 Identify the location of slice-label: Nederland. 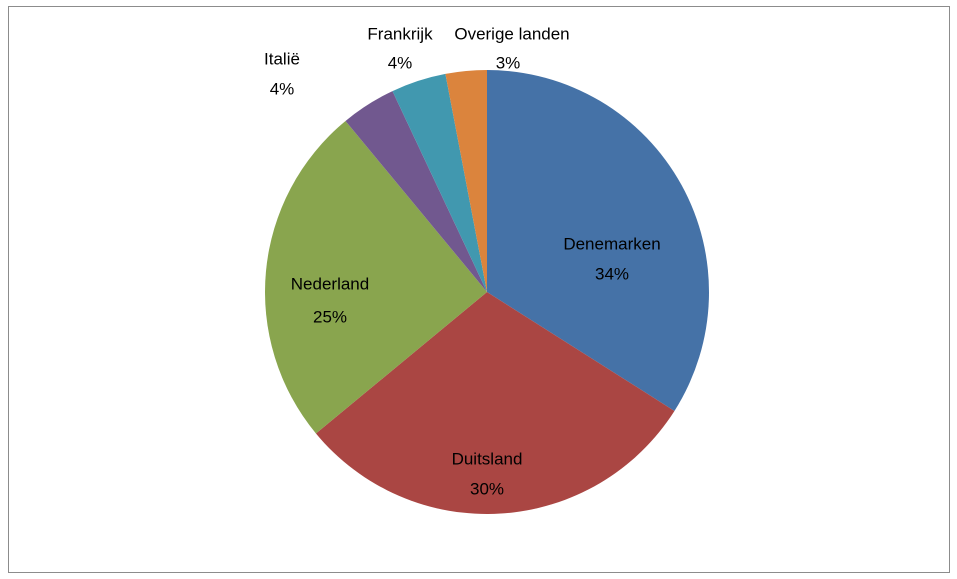
(330, 283).